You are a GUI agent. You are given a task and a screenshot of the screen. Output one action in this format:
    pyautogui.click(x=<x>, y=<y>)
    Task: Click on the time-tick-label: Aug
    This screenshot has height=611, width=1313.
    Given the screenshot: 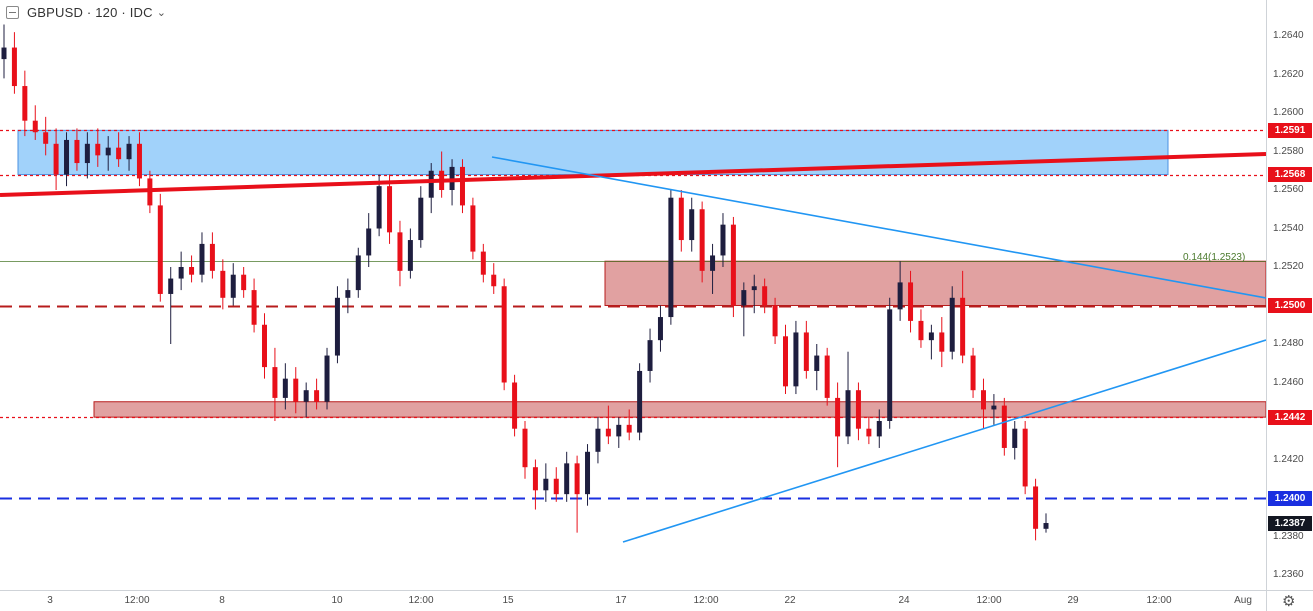 What is the action you would take?
    pyautogui.click(x=1243, y=600)
    